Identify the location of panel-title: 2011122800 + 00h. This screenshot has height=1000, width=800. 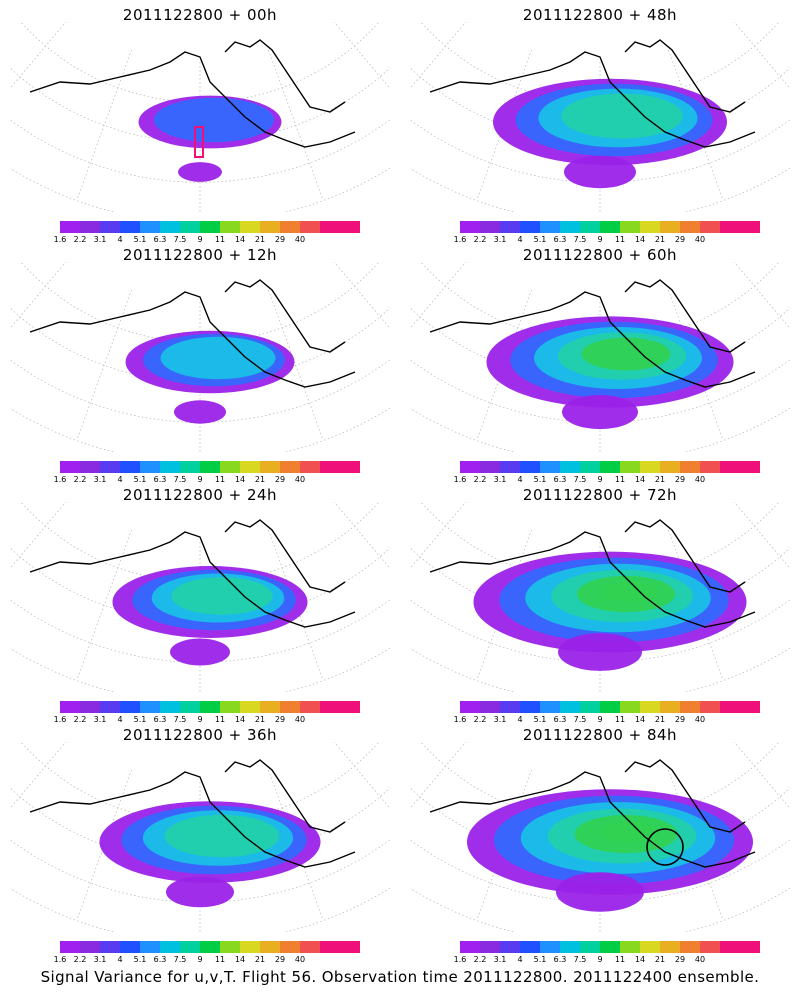
(200, 15).